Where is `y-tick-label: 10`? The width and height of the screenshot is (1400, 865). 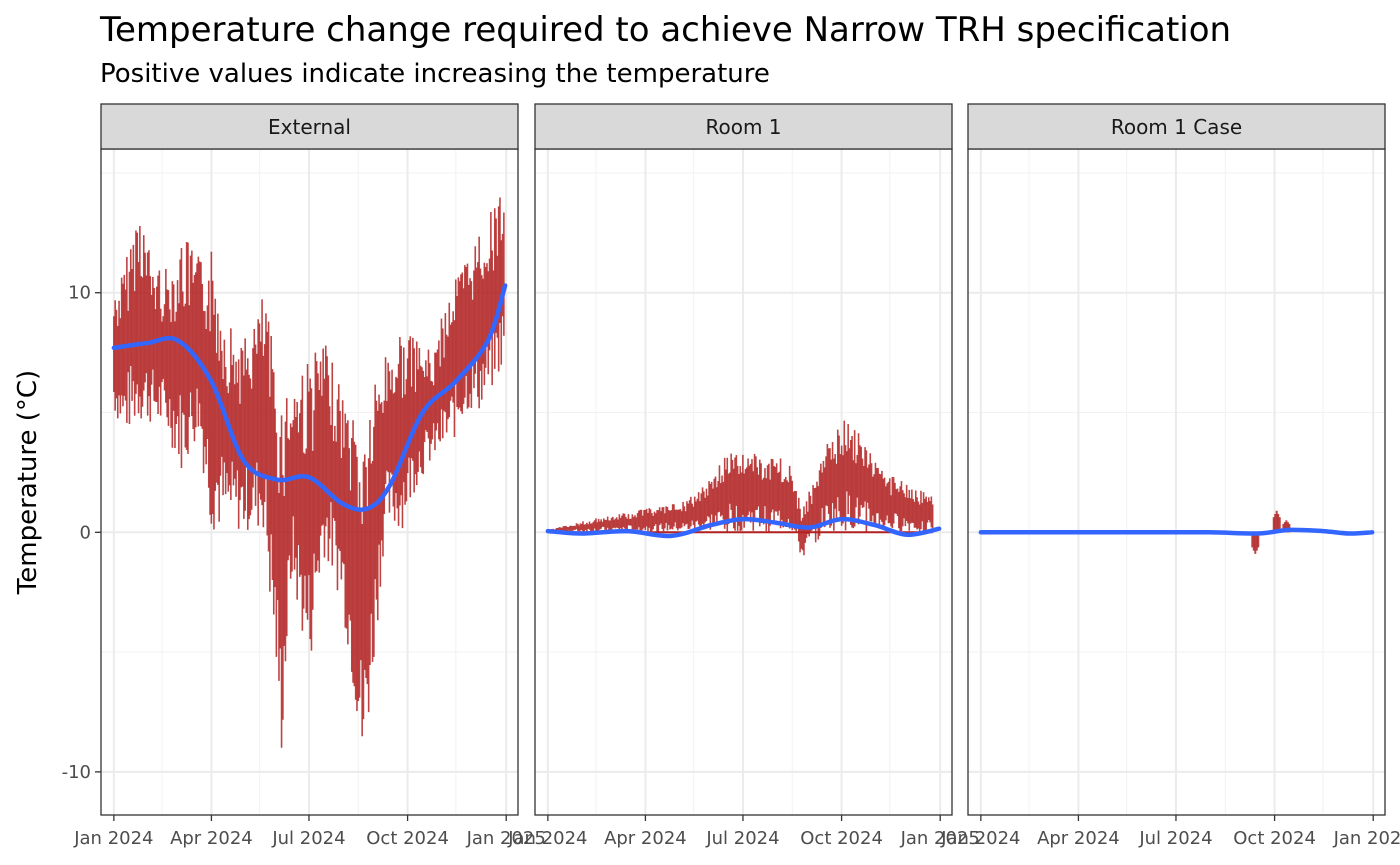 y-tick-label: 10 is located at coordinates (79, 293).